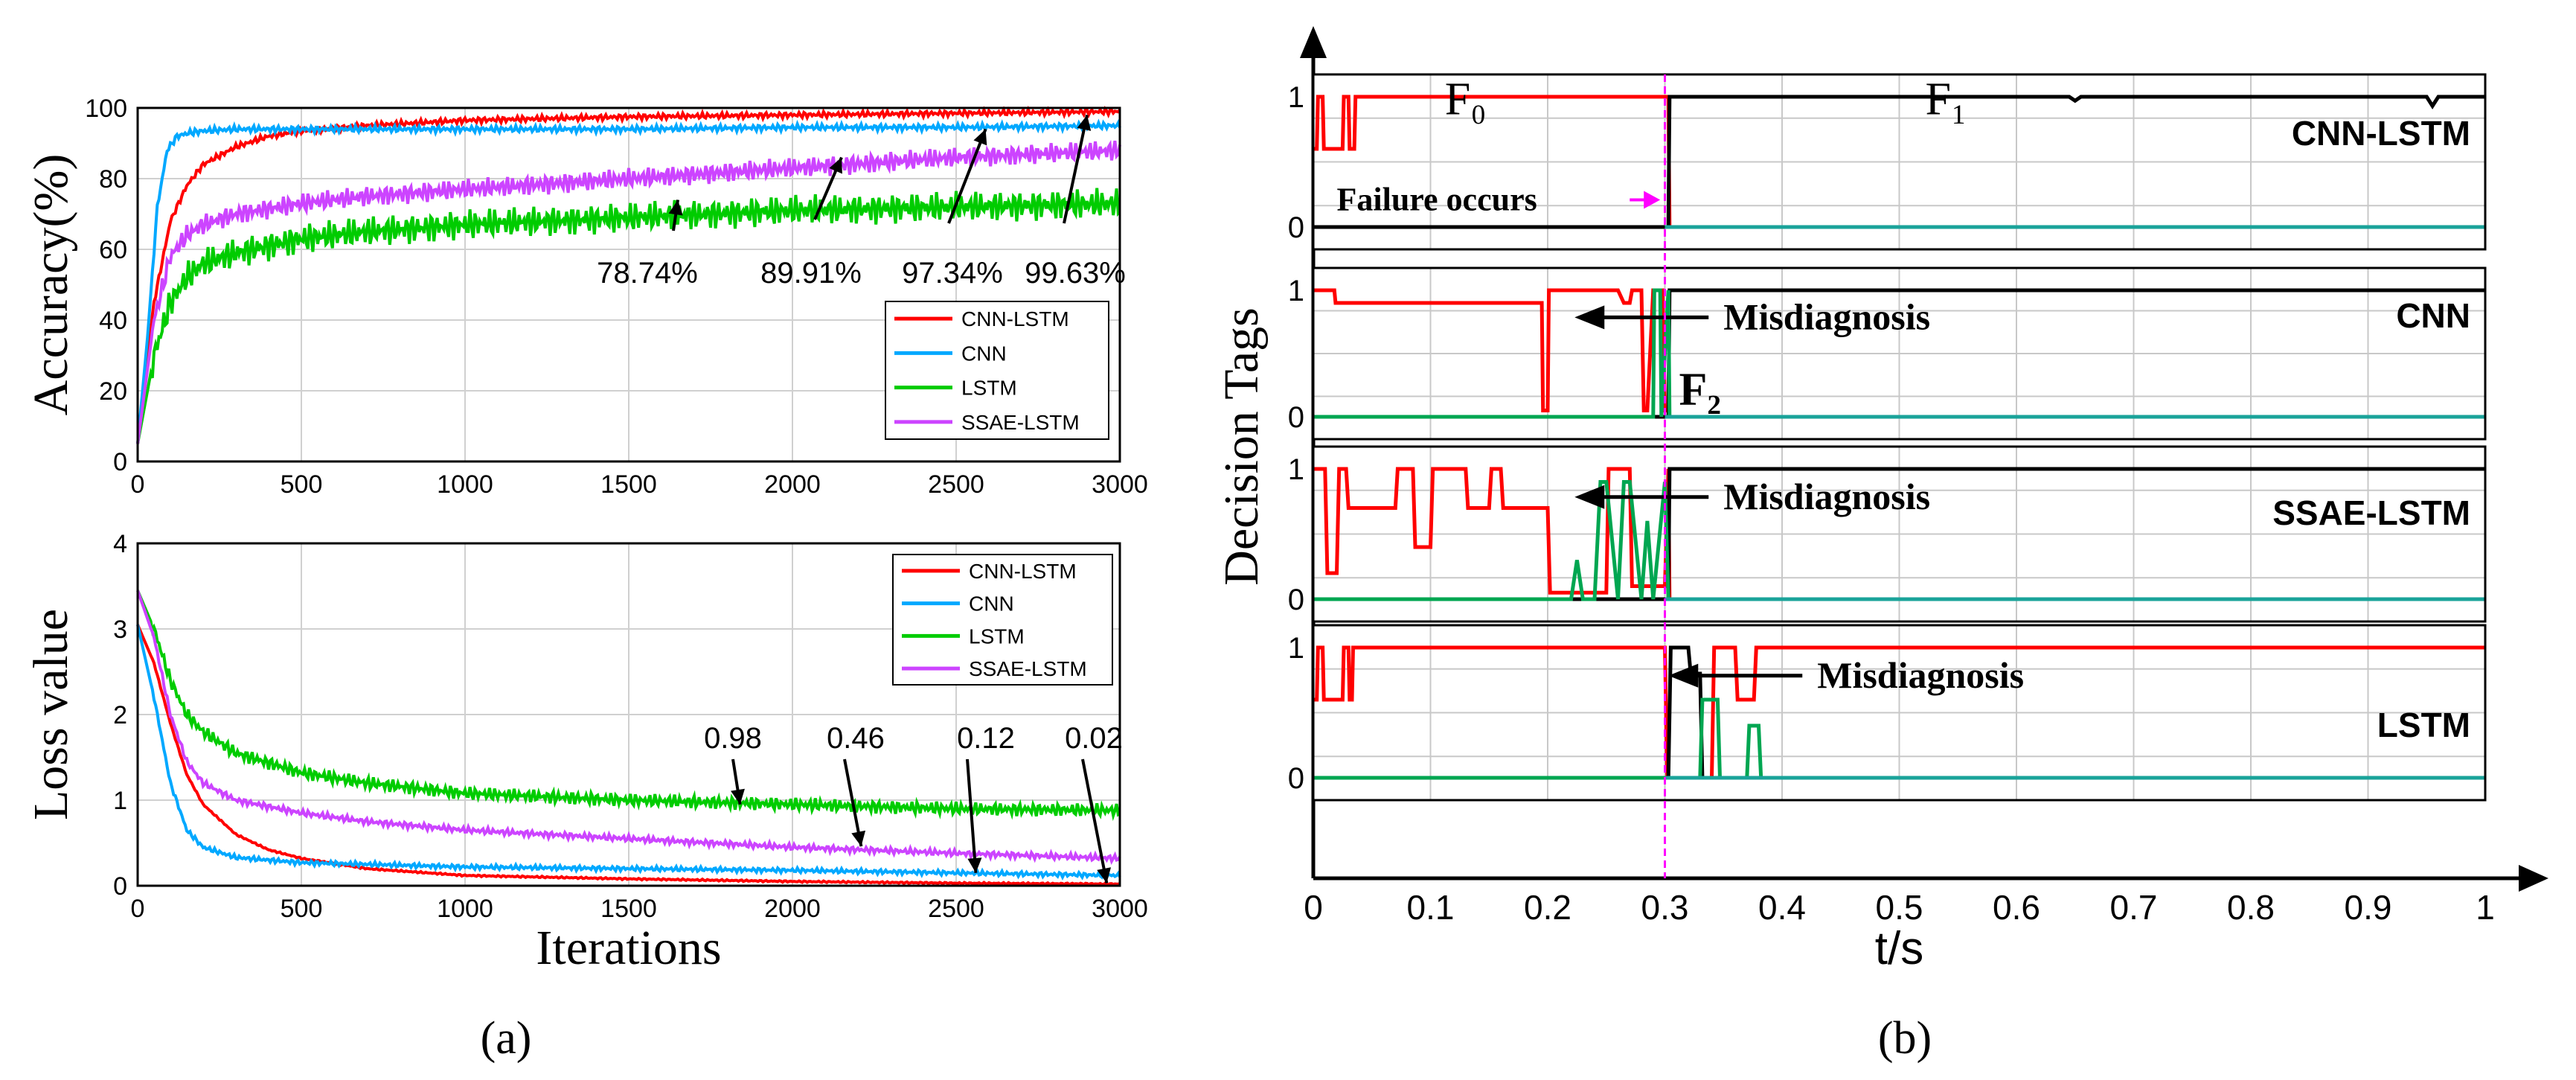  What do you see at coordinates (2485, 907) in the screenshot?
I see `x-tick-label: 1` at bounding box center [2485, 907].